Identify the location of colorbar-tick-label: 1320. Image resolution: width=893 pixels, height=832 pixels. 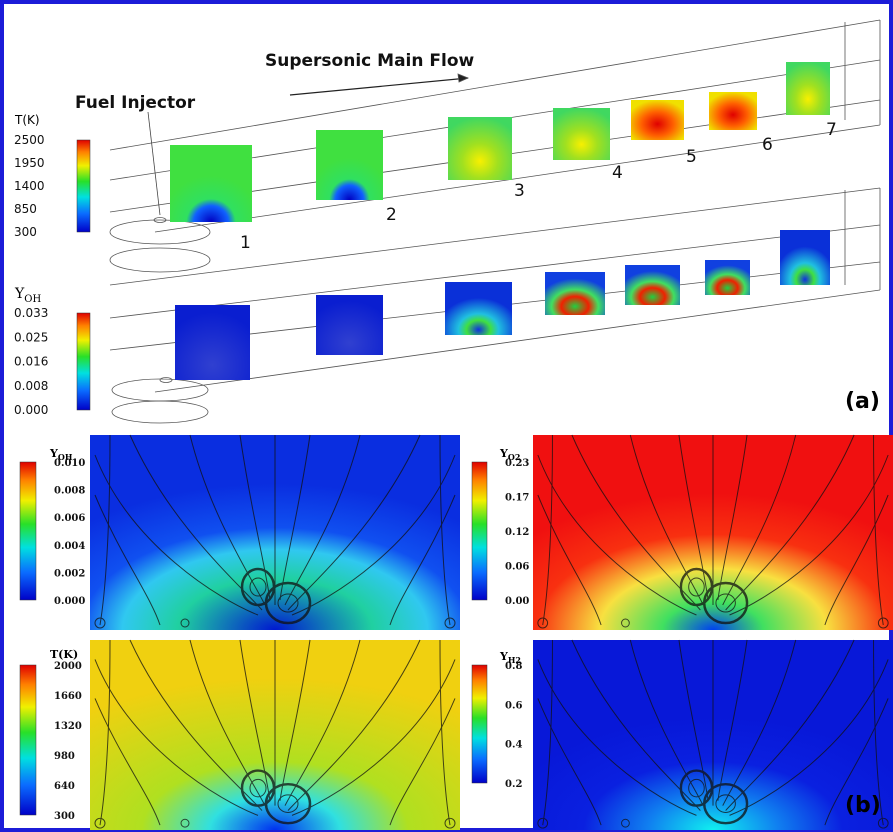
(68, 726).